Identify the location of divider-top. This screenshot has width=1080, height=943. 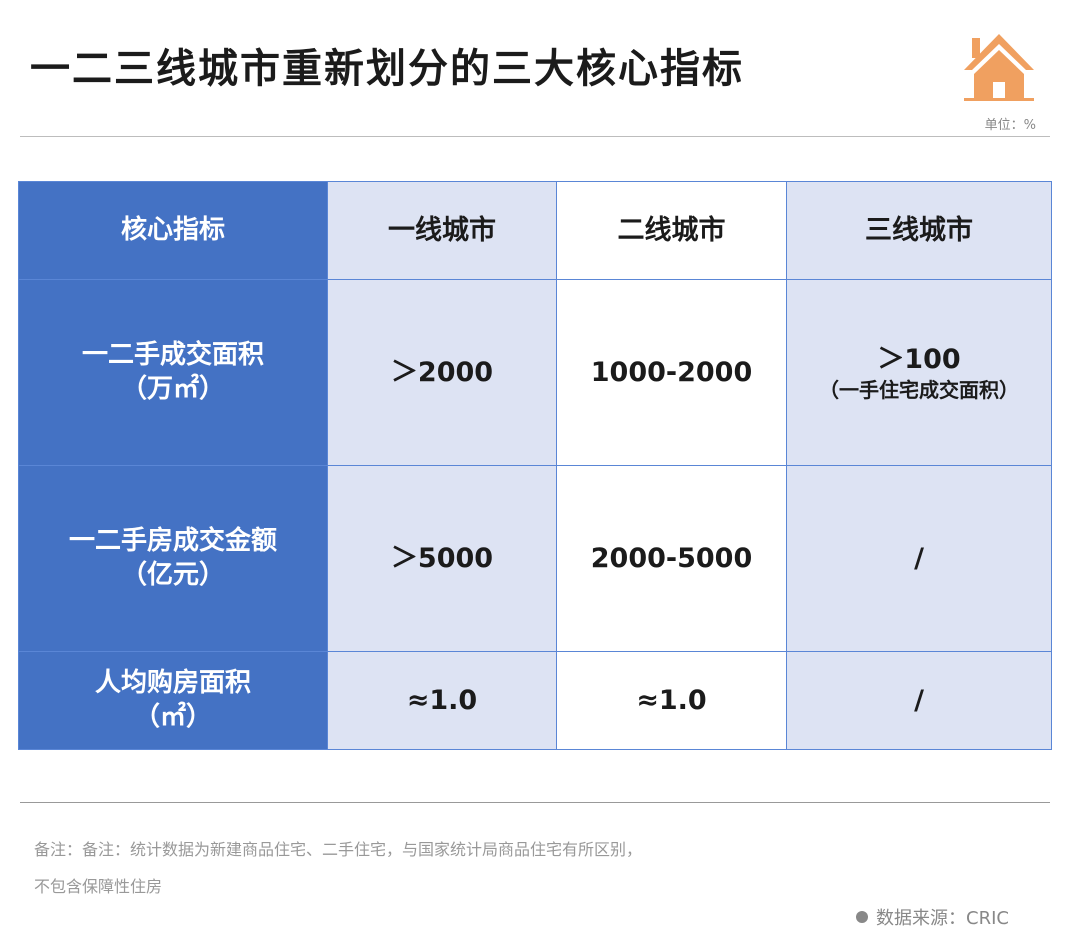
(535, 136).